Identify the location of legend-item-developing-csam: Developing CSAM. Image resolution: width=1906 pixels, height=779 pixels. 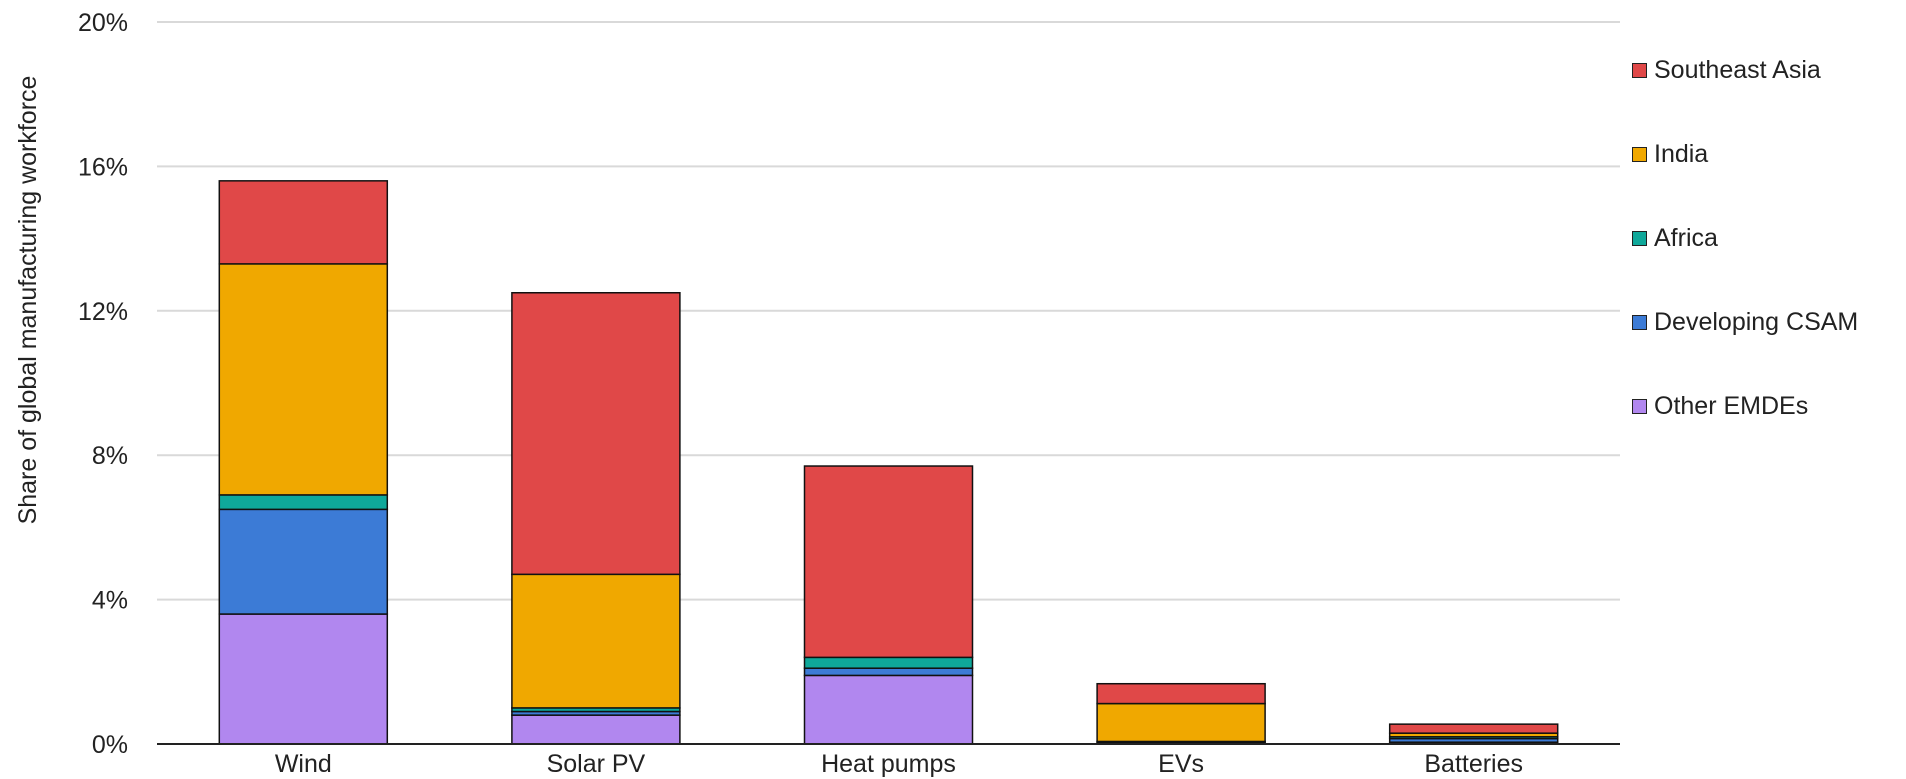
(1745, 322).